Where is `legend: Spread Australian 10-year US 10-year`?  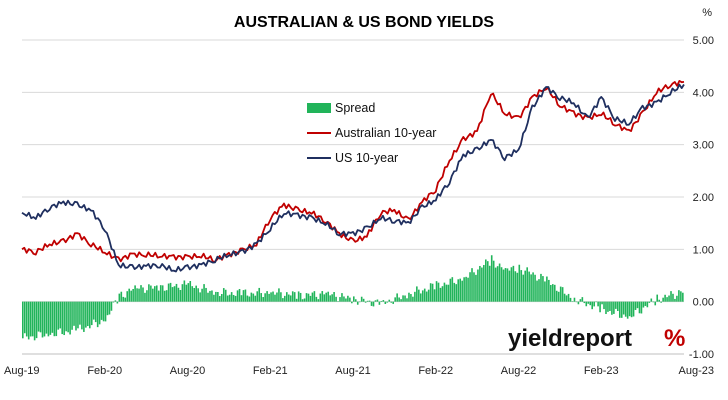
legend: Spread Australian 10-year US 10-year is located at coordinates (371, 133).